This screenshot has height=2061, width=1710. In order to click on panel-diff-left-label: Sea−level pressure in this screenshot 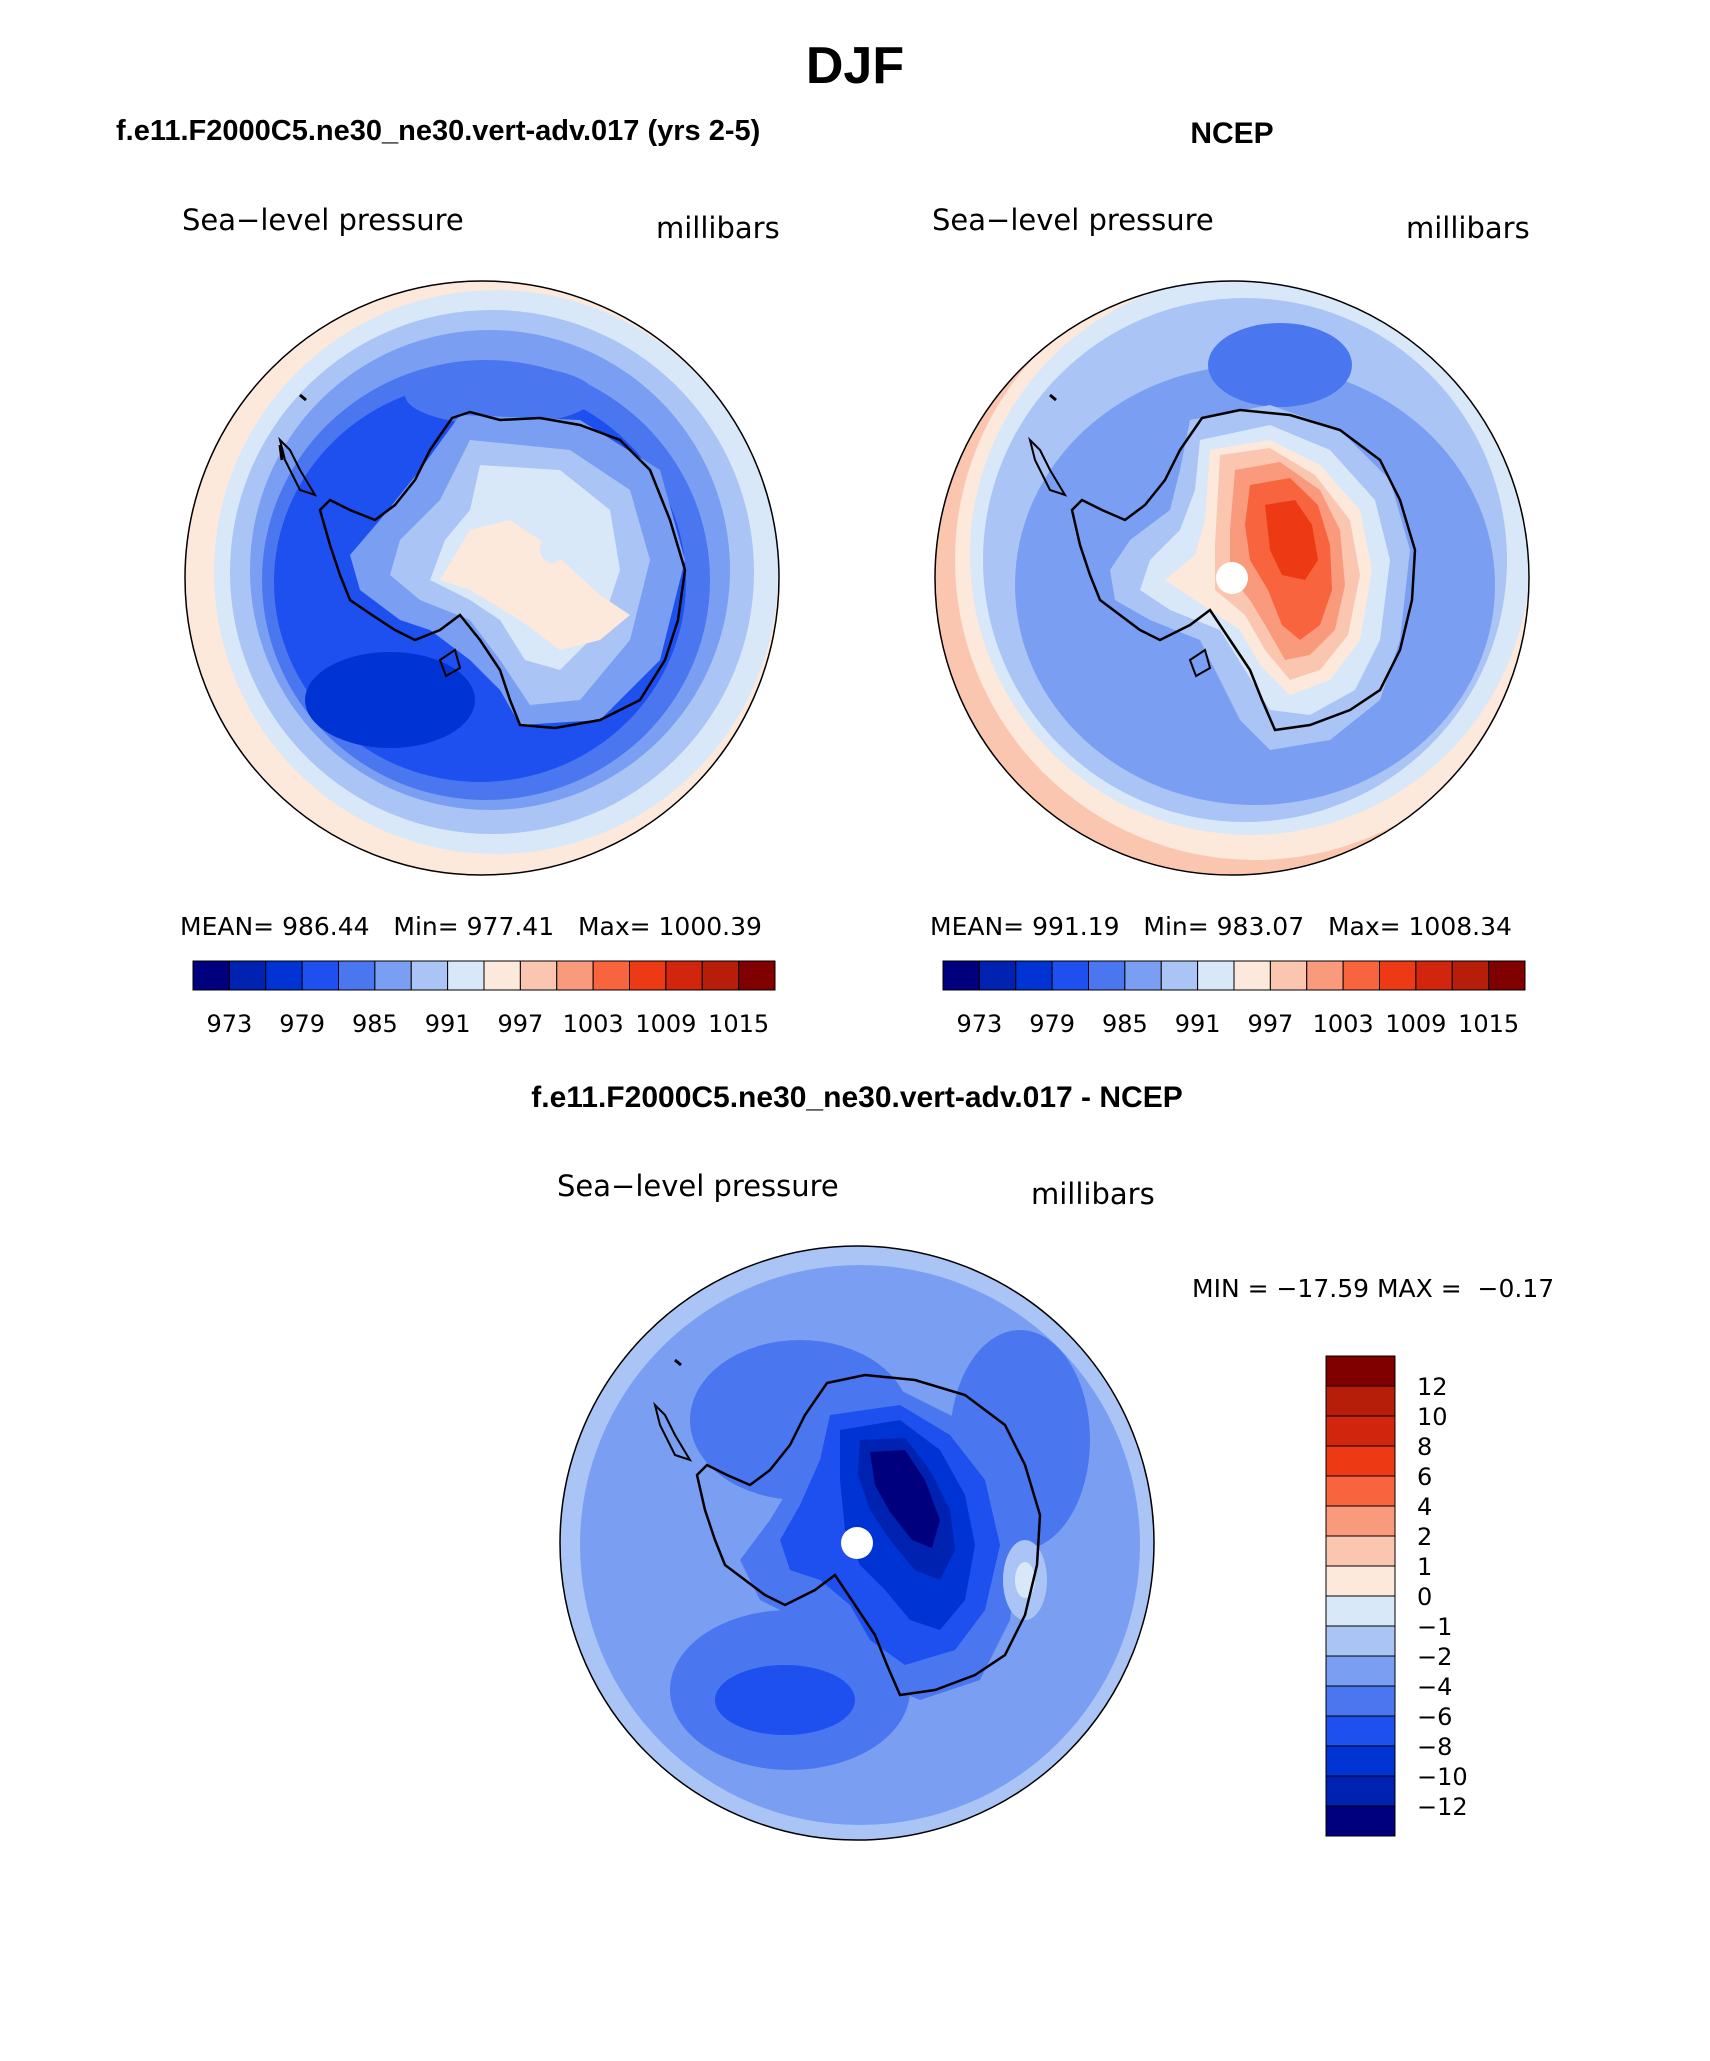, I will do `click(698, 1186)`.